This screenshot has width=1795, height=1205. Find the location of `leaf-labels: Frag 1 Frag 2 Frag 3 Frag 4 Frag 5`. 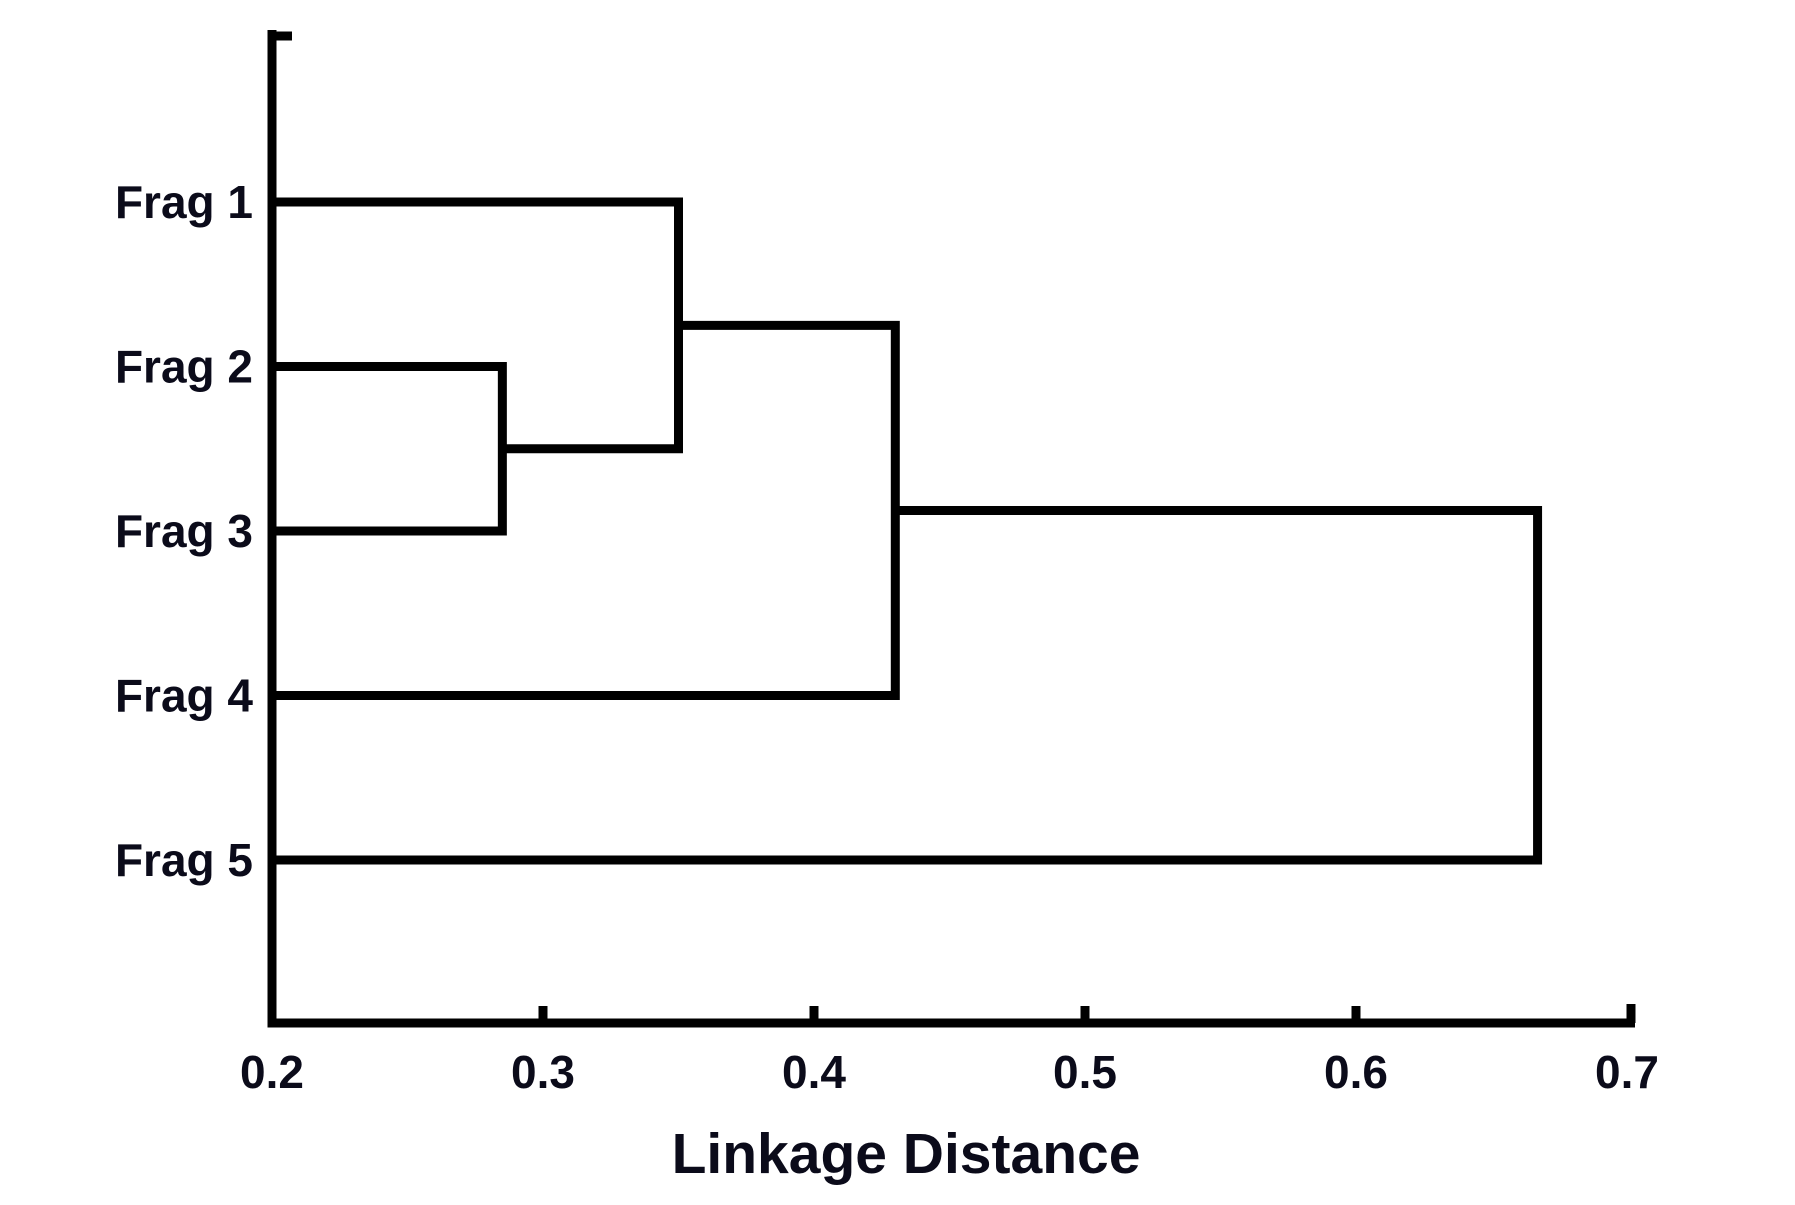

leaf-labels: Frag 1 Frag 2 Frag 3 Frag 4 Frag 5 is located at coordinates (184, 531).